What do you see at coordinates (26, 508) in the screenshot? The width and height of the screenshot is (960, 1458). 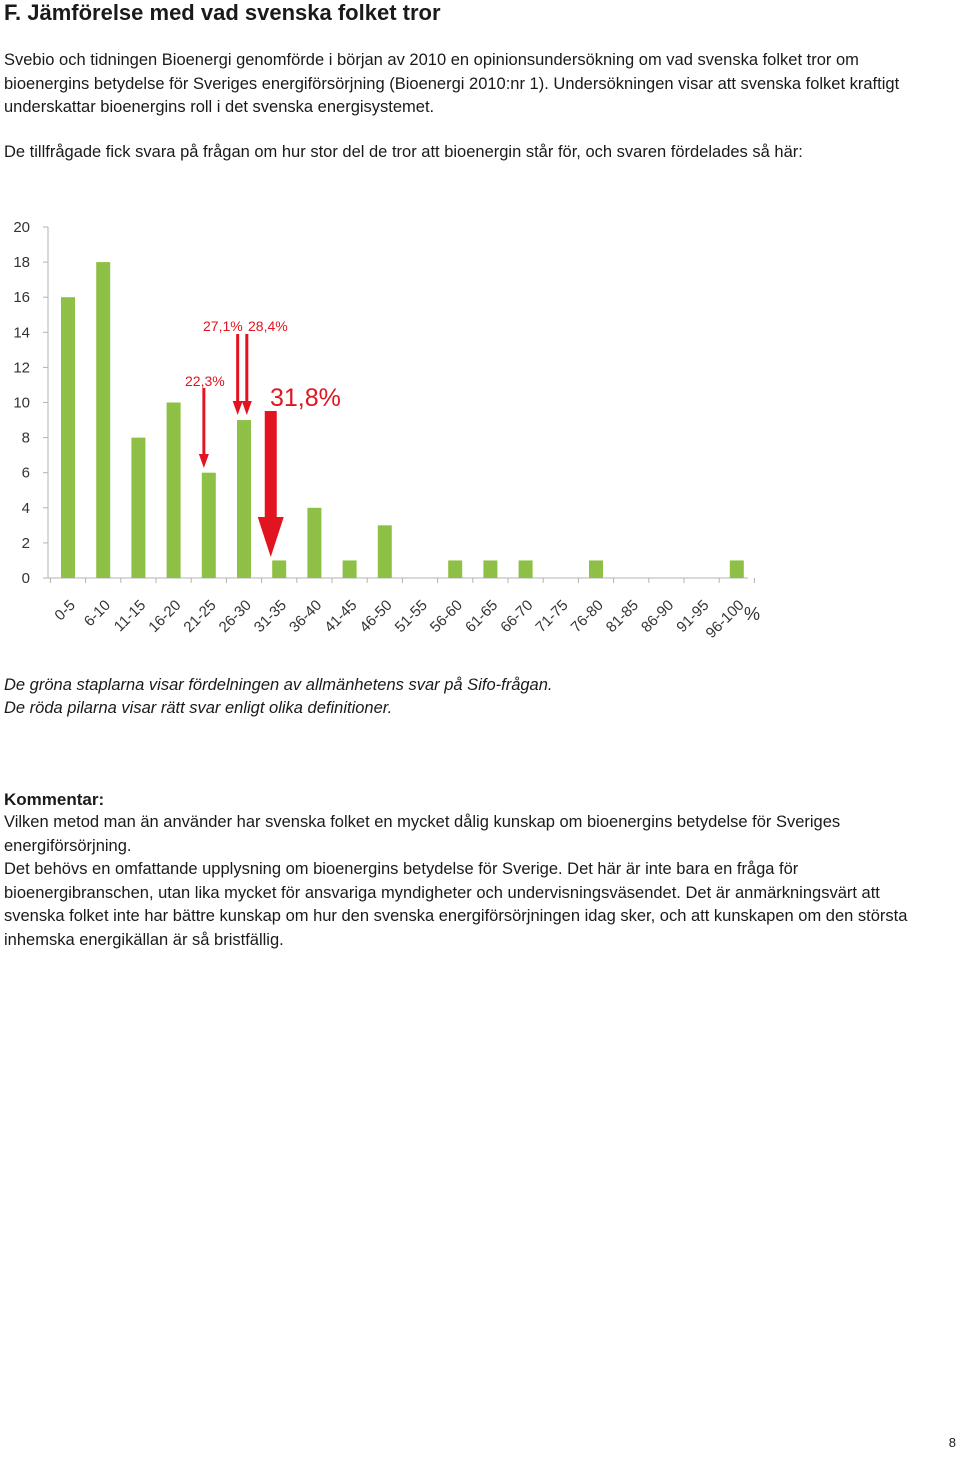 I see `y-tick-label: 4` at bounding box center [26, 508].